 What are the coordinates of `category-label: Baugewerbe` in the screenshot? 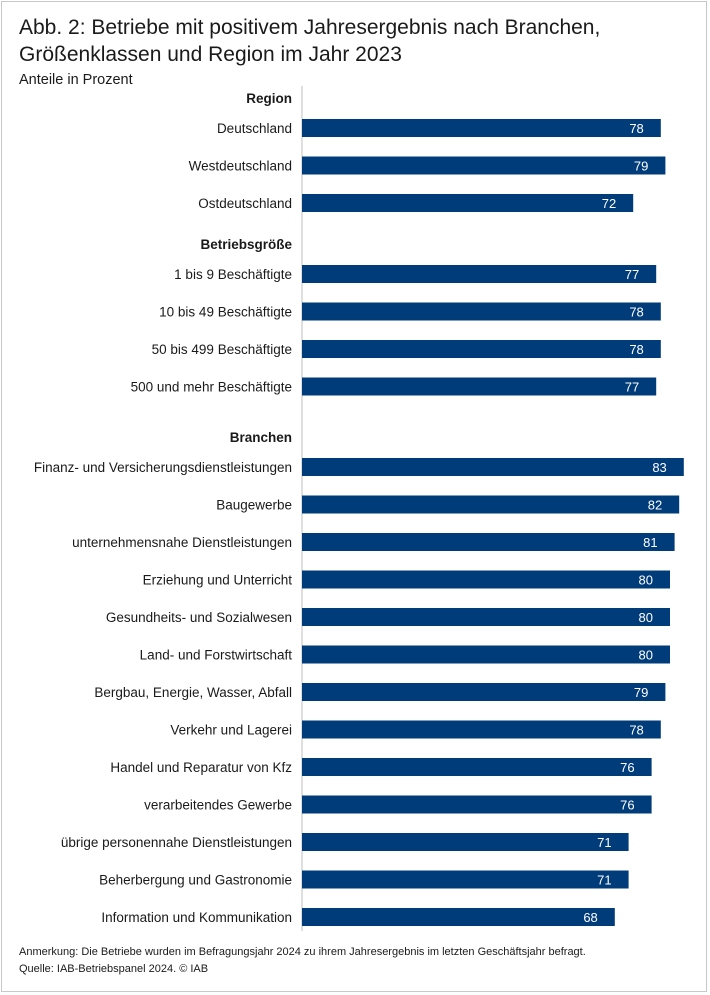 It's located at (254, 505).